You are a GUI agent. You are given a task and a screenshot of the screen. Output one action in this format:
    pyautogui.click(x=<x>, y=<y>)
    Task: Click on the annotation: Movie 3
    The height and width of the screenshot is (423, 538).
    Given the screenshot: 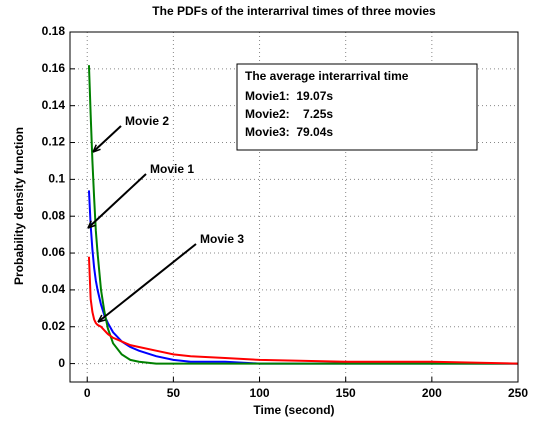 What is the action you would take?
    pyautogui.click(x=222, y=239)
    